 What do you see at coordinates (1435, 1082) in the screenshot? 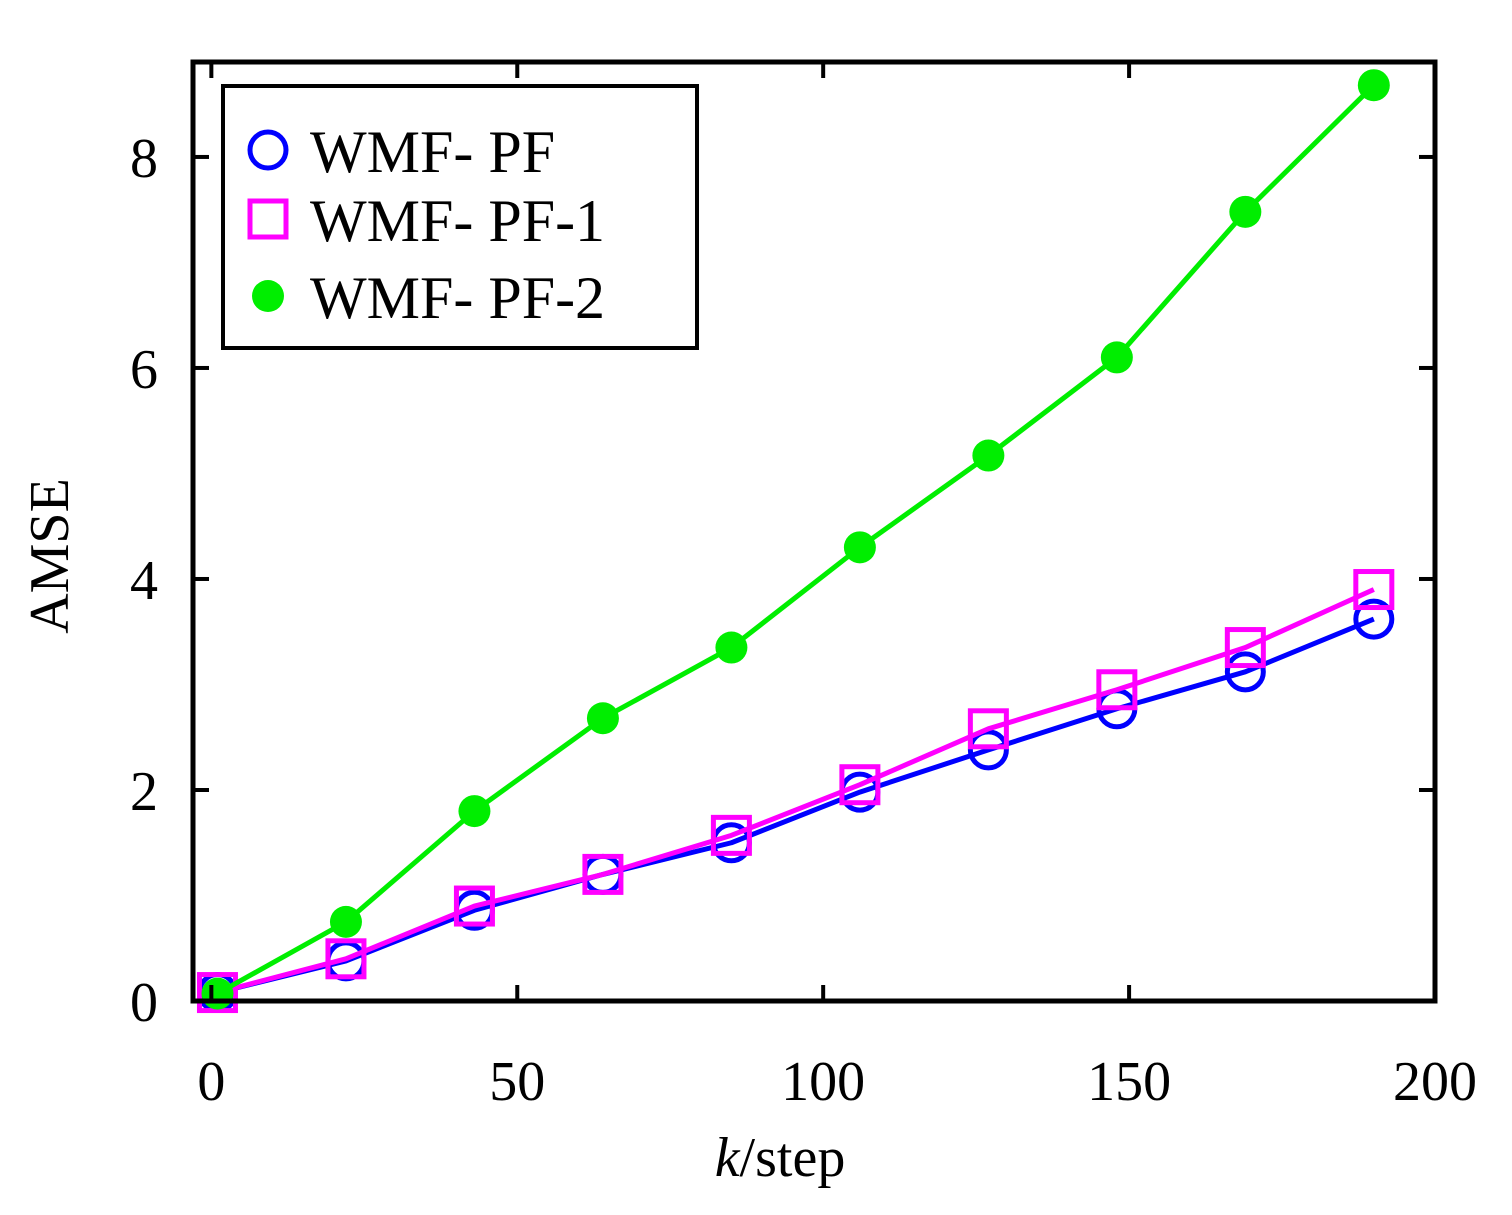
I see `x-tick-label: 200` at bounding box center [1435, 1082].